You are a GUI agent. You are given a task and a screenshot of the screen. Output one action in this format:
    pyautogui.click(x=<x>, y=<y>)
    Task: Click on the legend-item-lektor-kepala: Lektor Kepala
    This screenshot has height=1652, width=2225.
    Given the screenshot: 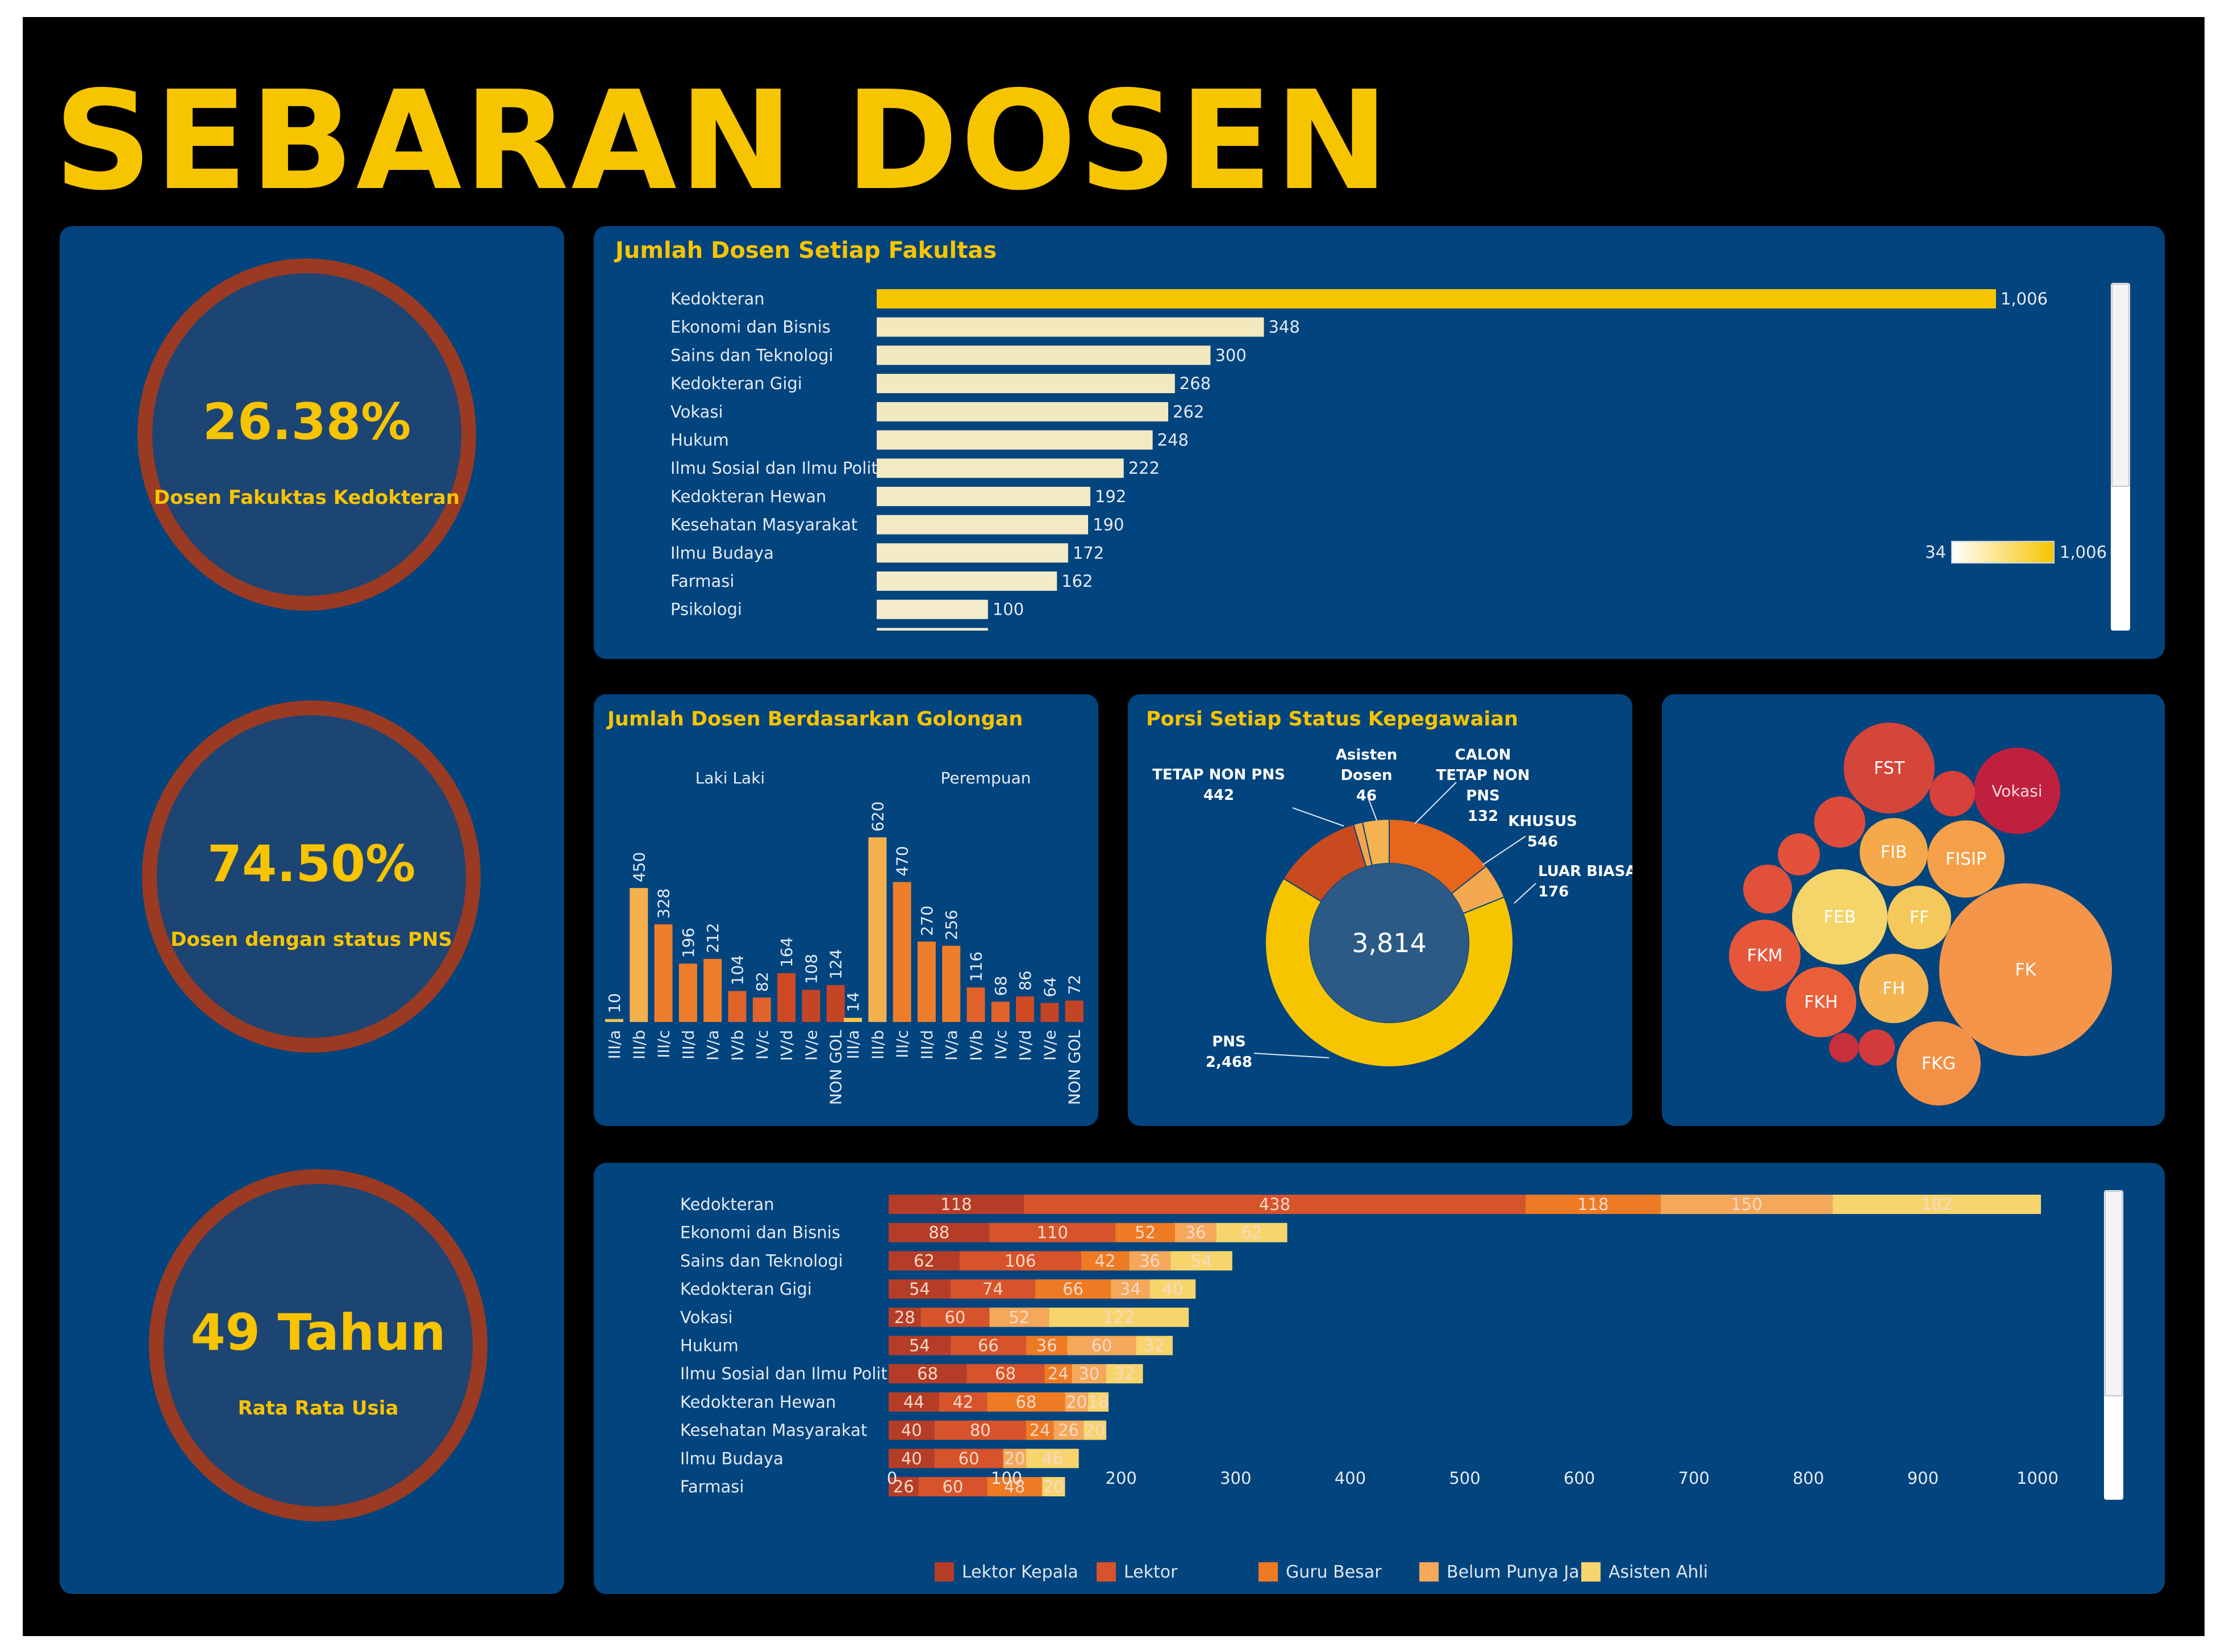 What is the action you would take?
    pyautogui.click(x=1007, y=1572)
    